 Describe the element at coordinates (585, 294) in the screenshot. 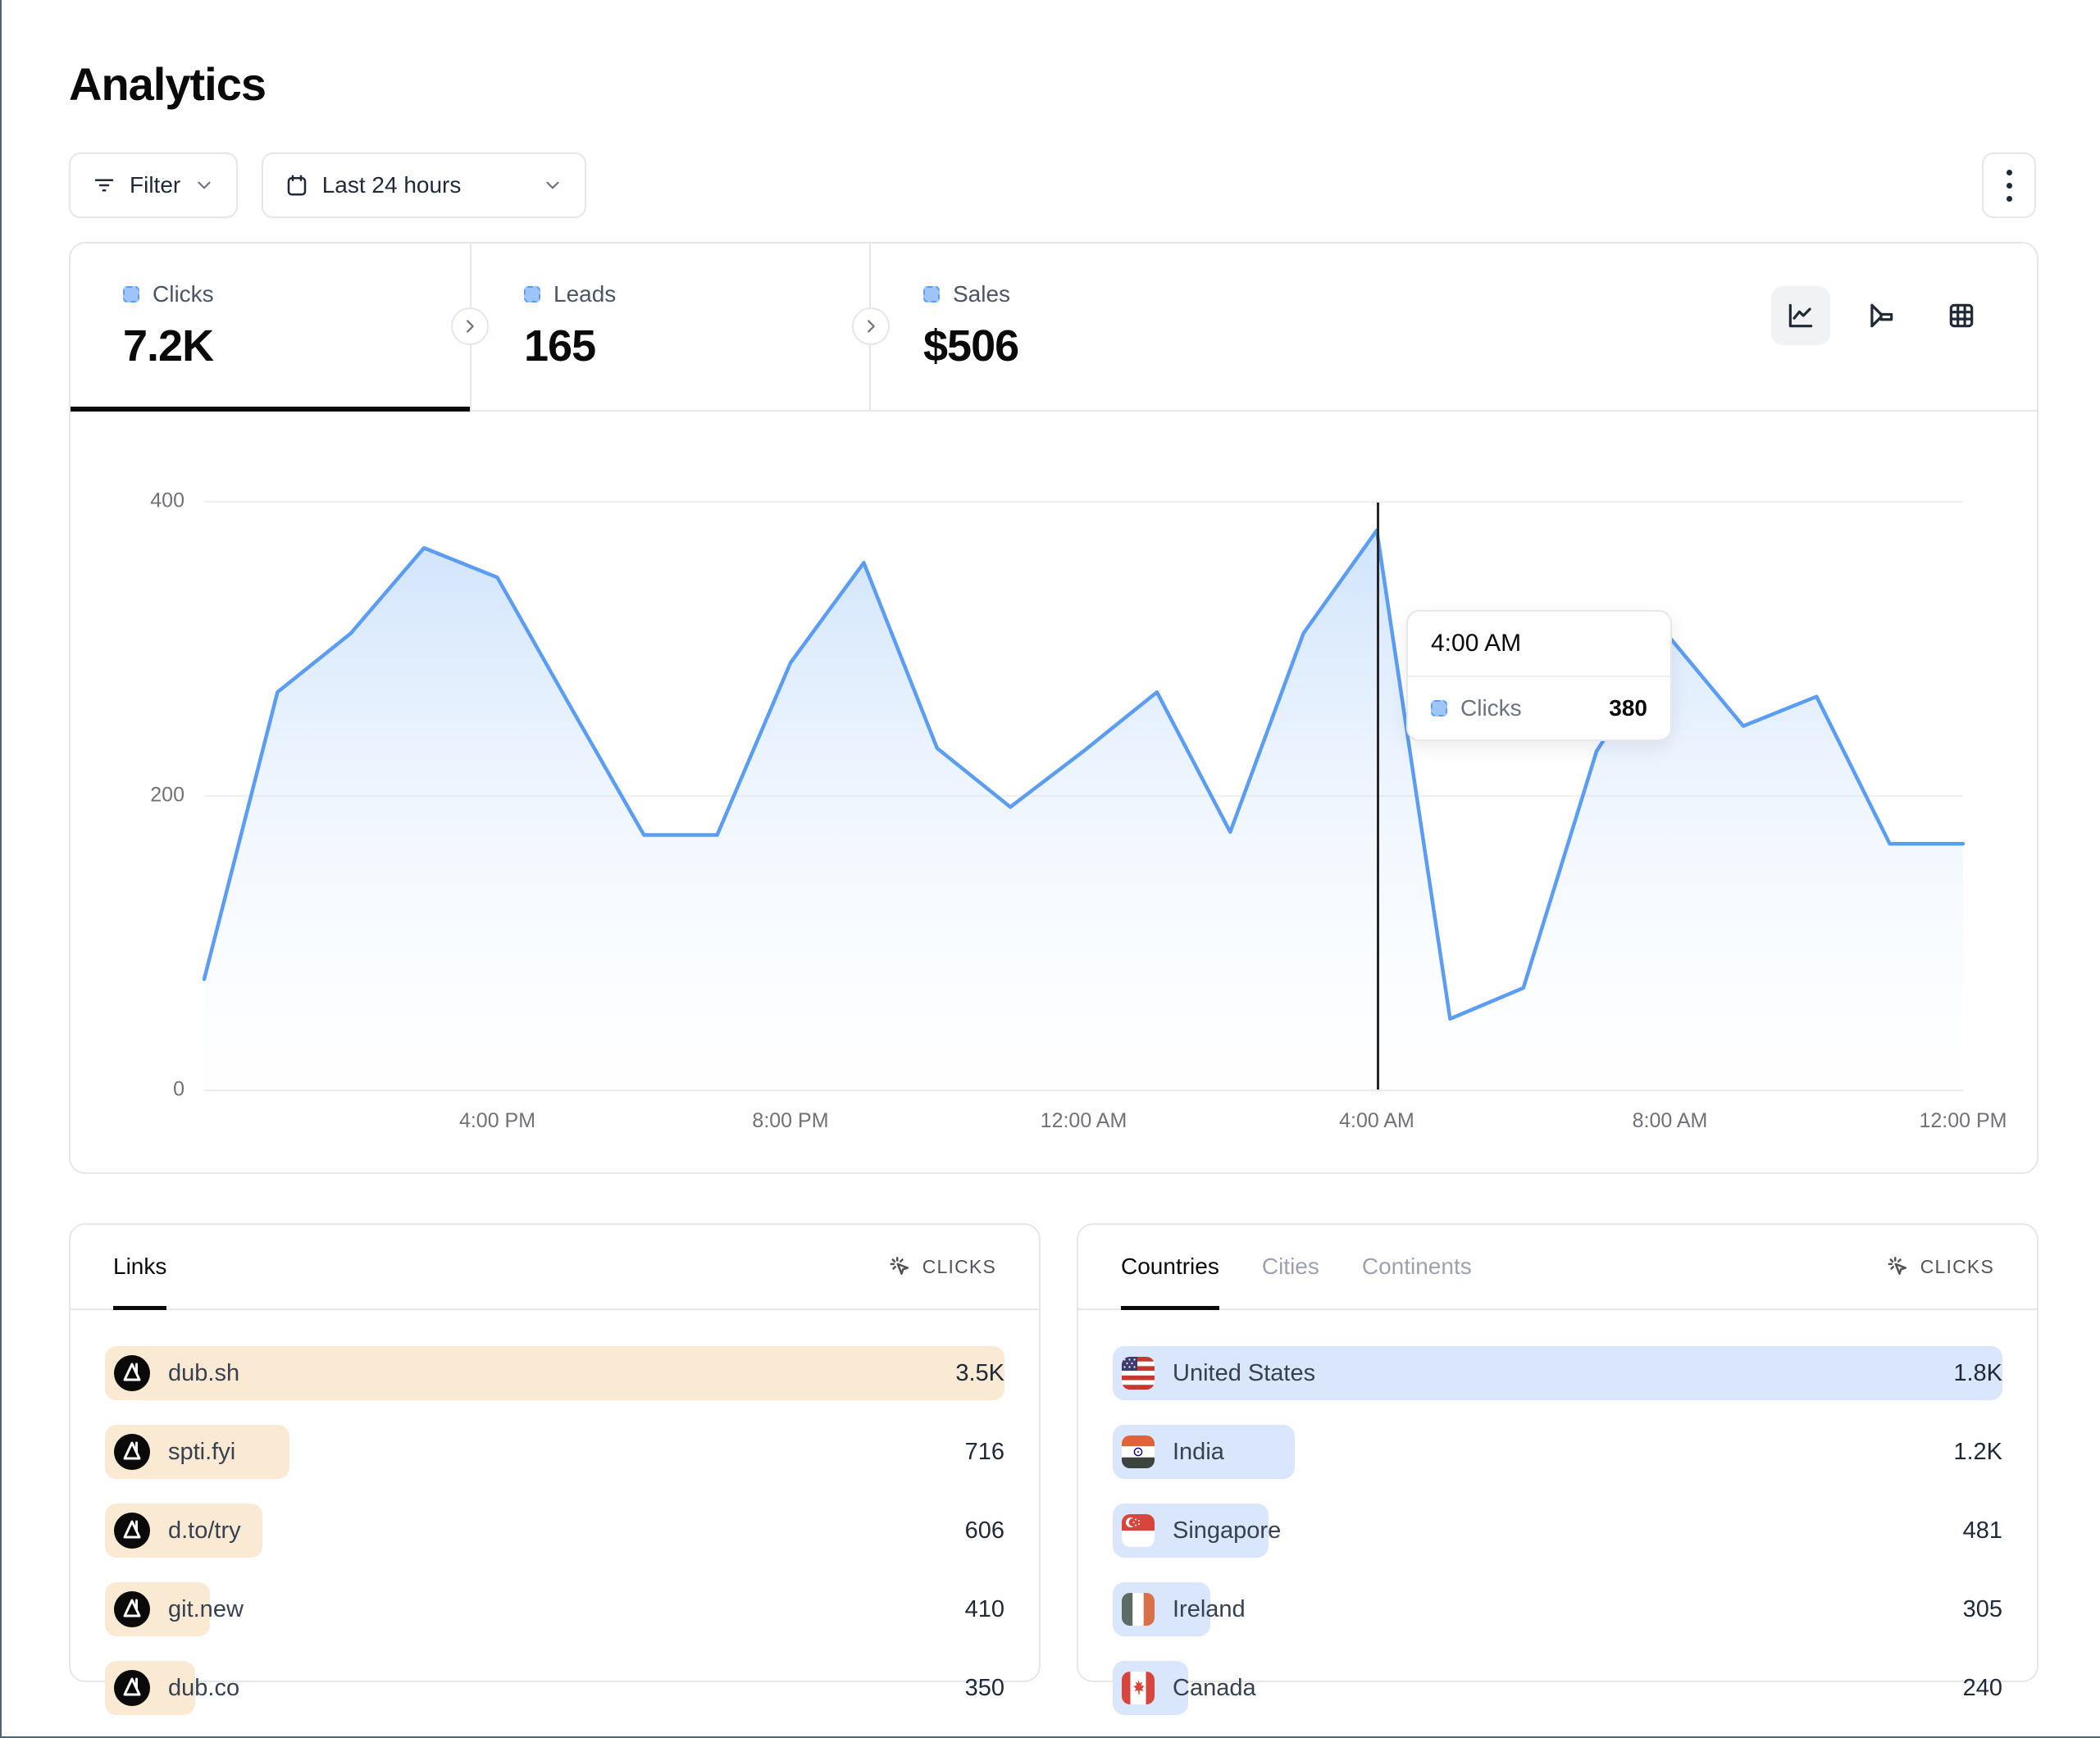

I see `leads-tab-label: Leads` at that location.